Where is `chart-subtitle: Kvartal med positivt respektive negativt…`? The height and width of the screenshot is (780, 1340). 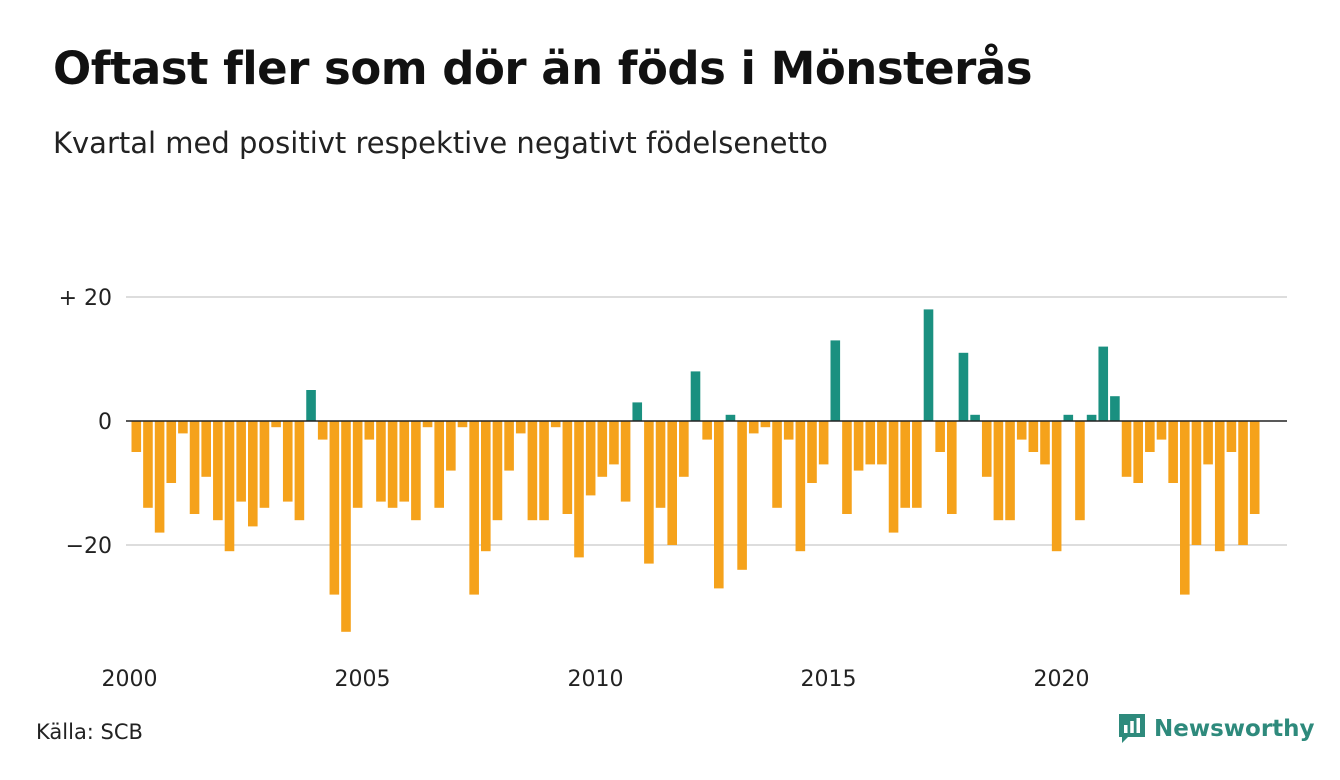
chart-subtitle: Kvartal med positivt respektive negativt… is located at coordinates (440, 143).